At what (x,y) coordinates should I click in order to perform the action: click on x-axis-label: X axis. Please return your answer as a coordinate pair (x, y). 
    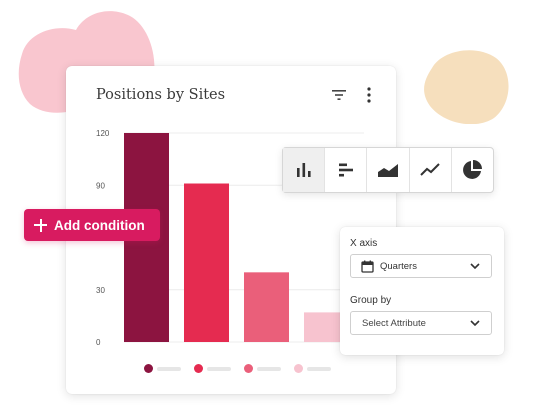
    Looking at the image, I should click on (364, 243).